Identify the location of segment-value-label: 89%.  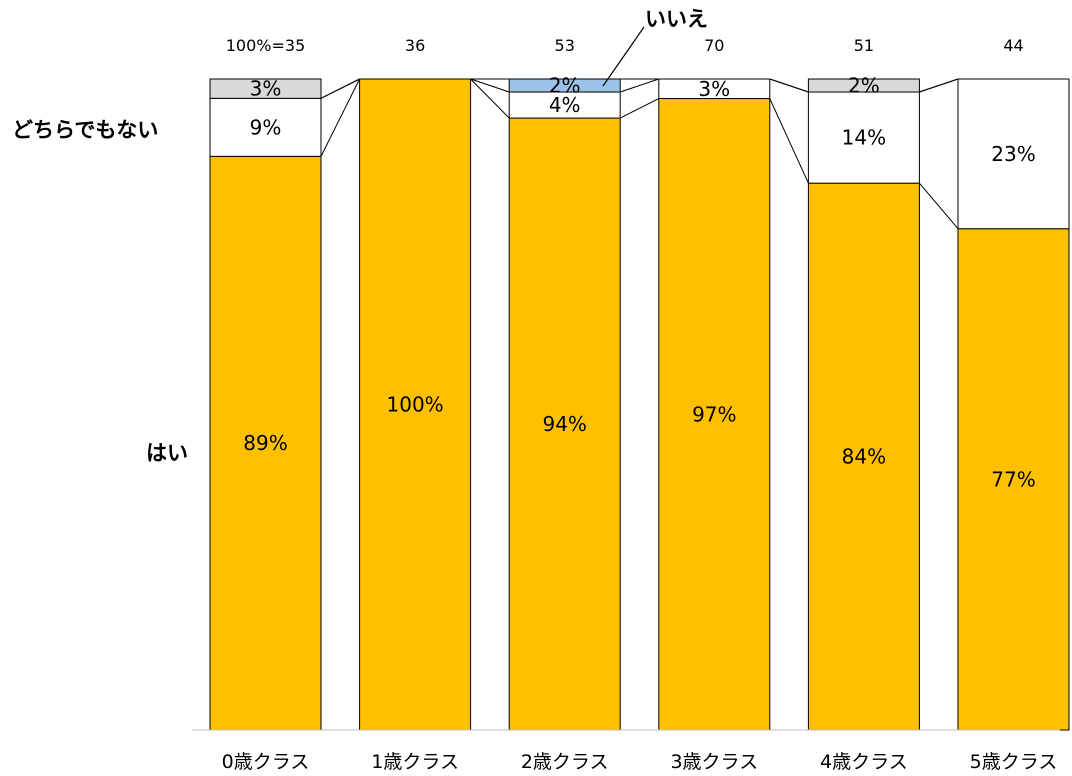
(265, 443).